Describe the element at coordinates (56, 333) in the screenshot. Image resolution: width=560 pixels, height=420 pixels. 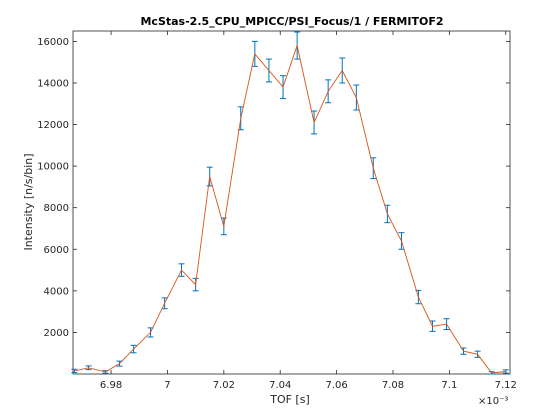
I see `y-tick-label: 2000` at that location.